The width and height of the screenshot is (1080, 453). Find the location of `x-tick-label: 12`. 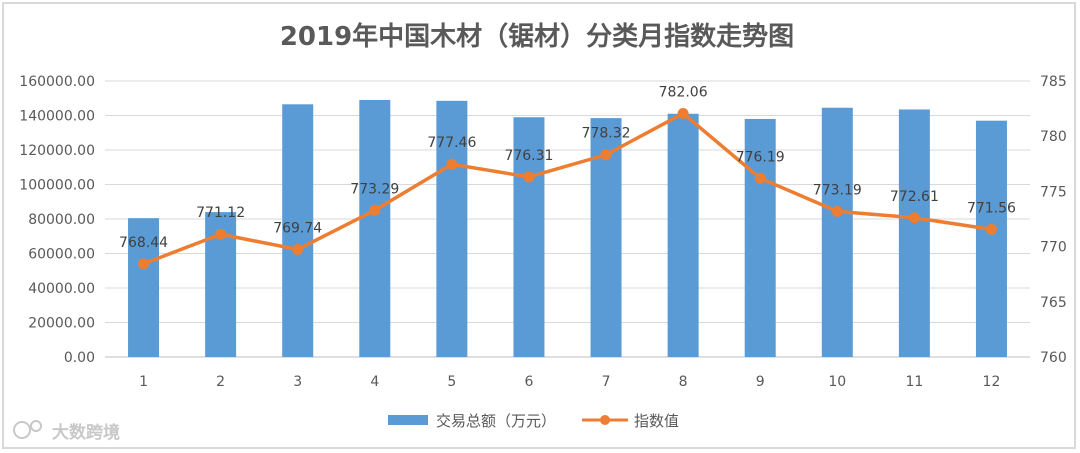

x-tick-label: 12 is located at coordinates (992, 382).